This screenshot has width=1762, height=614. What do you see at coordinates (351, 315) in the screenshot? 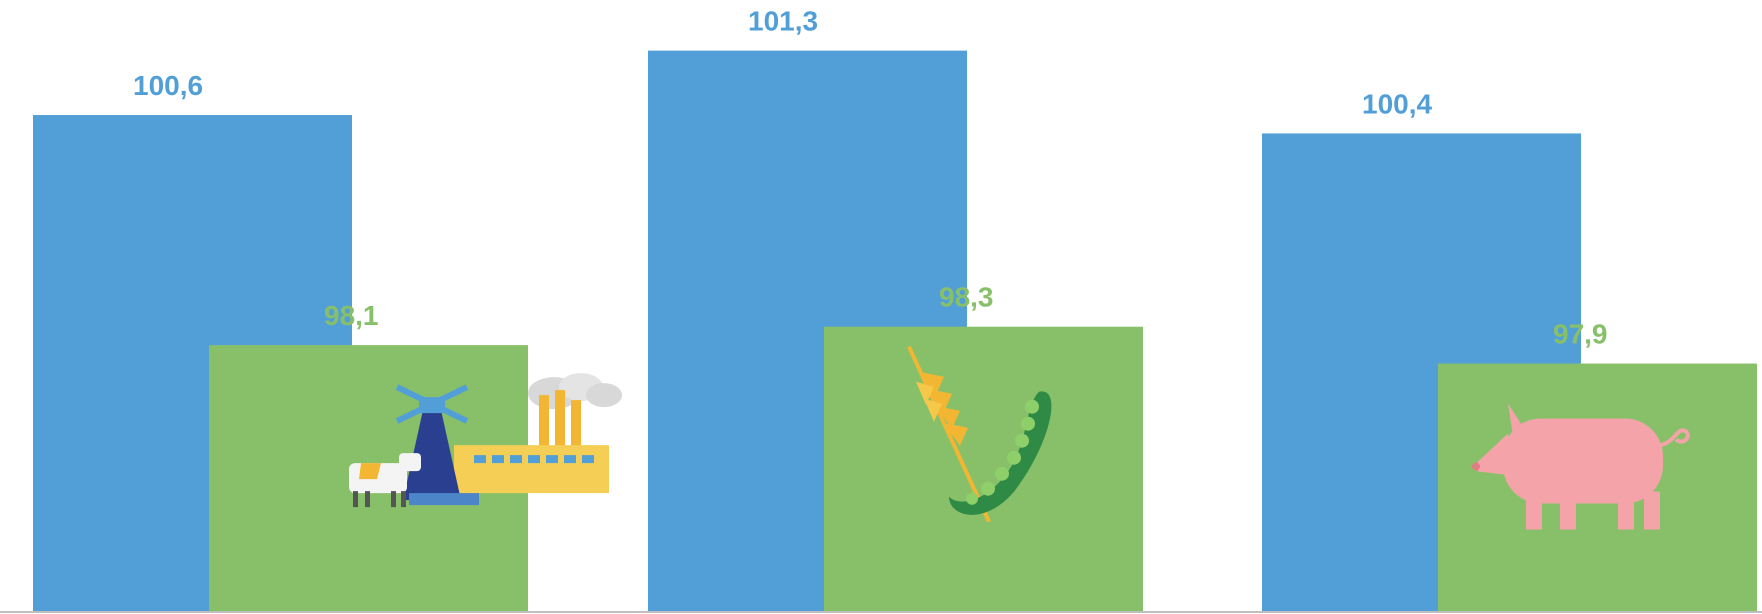
I see `value-label-series2-group1: 98,1` at bounding box center [351, 315].